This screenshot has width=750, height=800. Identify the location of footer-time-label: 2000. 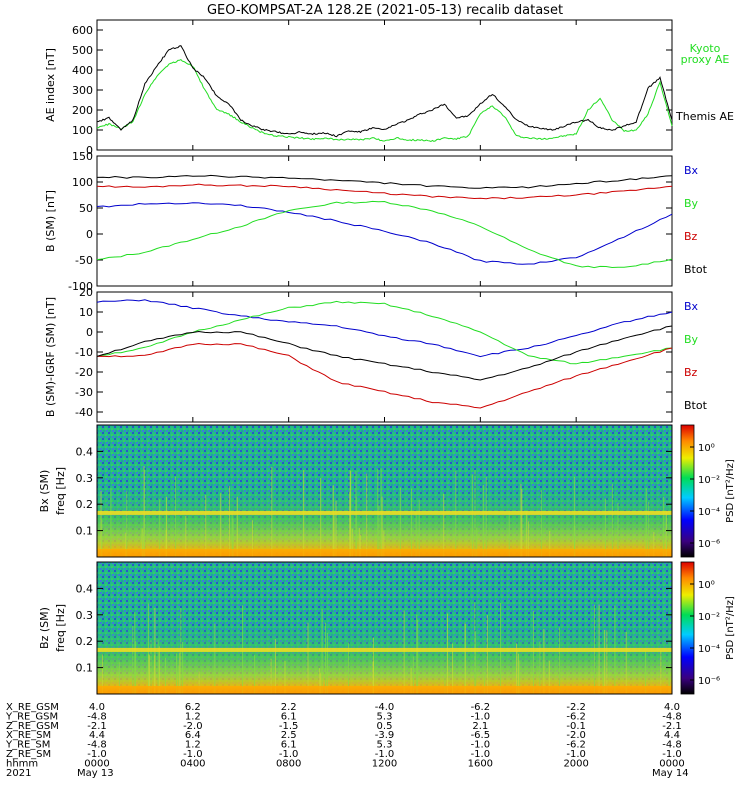
(575, 763).